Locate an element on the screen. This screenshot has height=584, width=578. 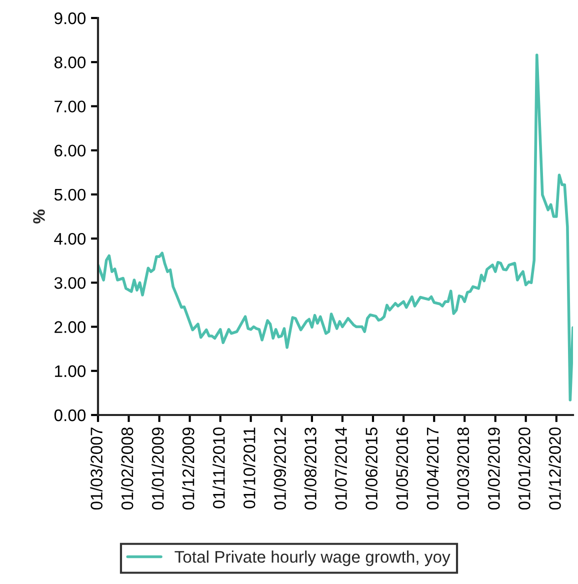
y-tick-label: 5.00 is located at coordinates (70, 194).